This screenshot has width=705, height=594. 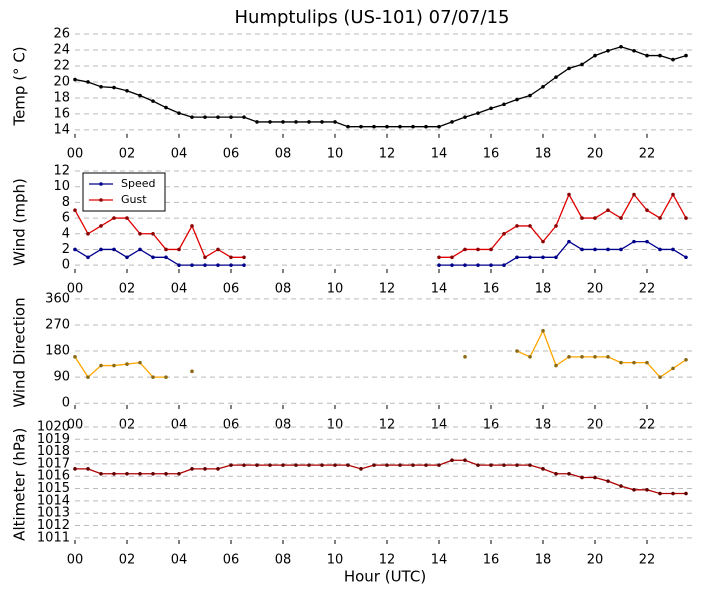 I want to click on y-axis-label: Temp (° C), so click(x=20, y=86).